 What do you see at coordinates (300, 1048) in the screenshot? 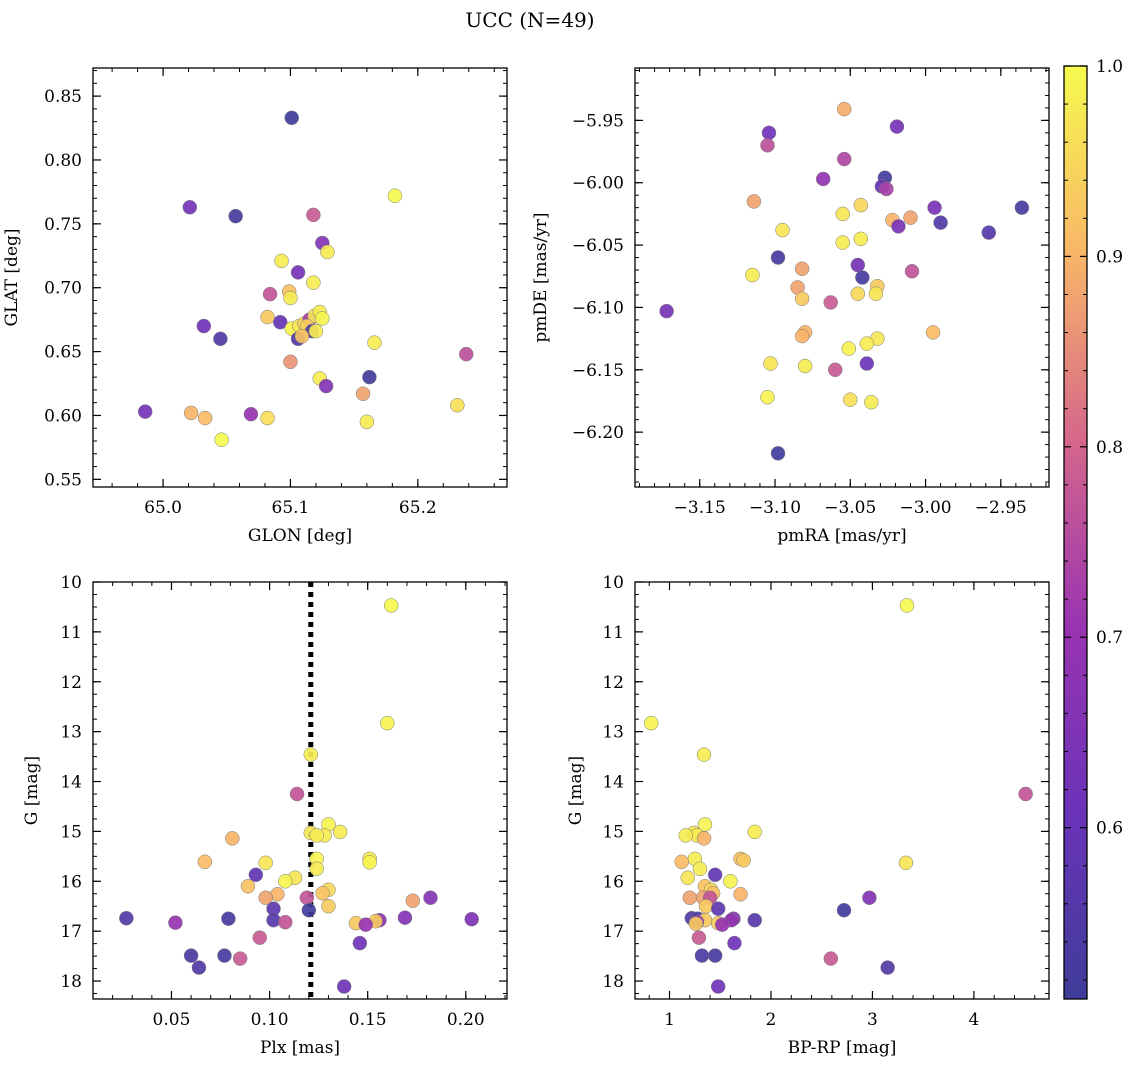
I see `x-axis-label: Plx [mas]` at bounding box center [300, 1048].